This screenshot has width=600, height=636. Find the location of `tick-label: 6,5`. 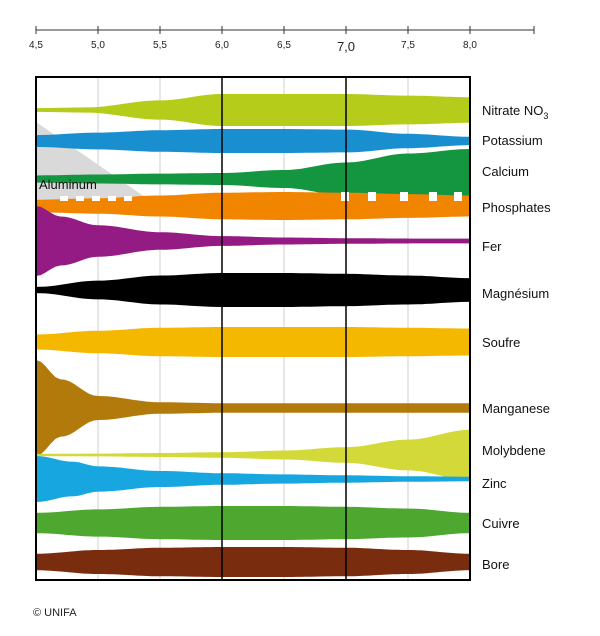

tick-label: 6,5 is located at coordinates (284, 45).